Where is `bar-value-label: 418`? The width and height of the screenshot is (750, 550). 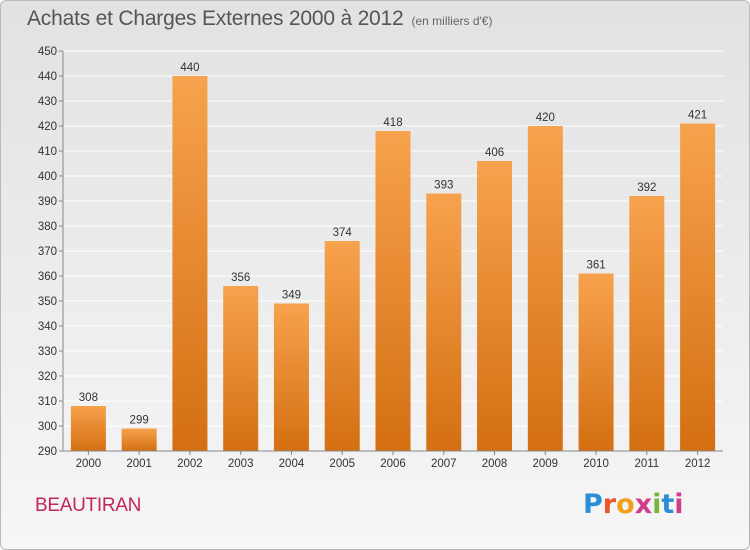
bar-value-label: 418 is located at coordinates (392, 123).